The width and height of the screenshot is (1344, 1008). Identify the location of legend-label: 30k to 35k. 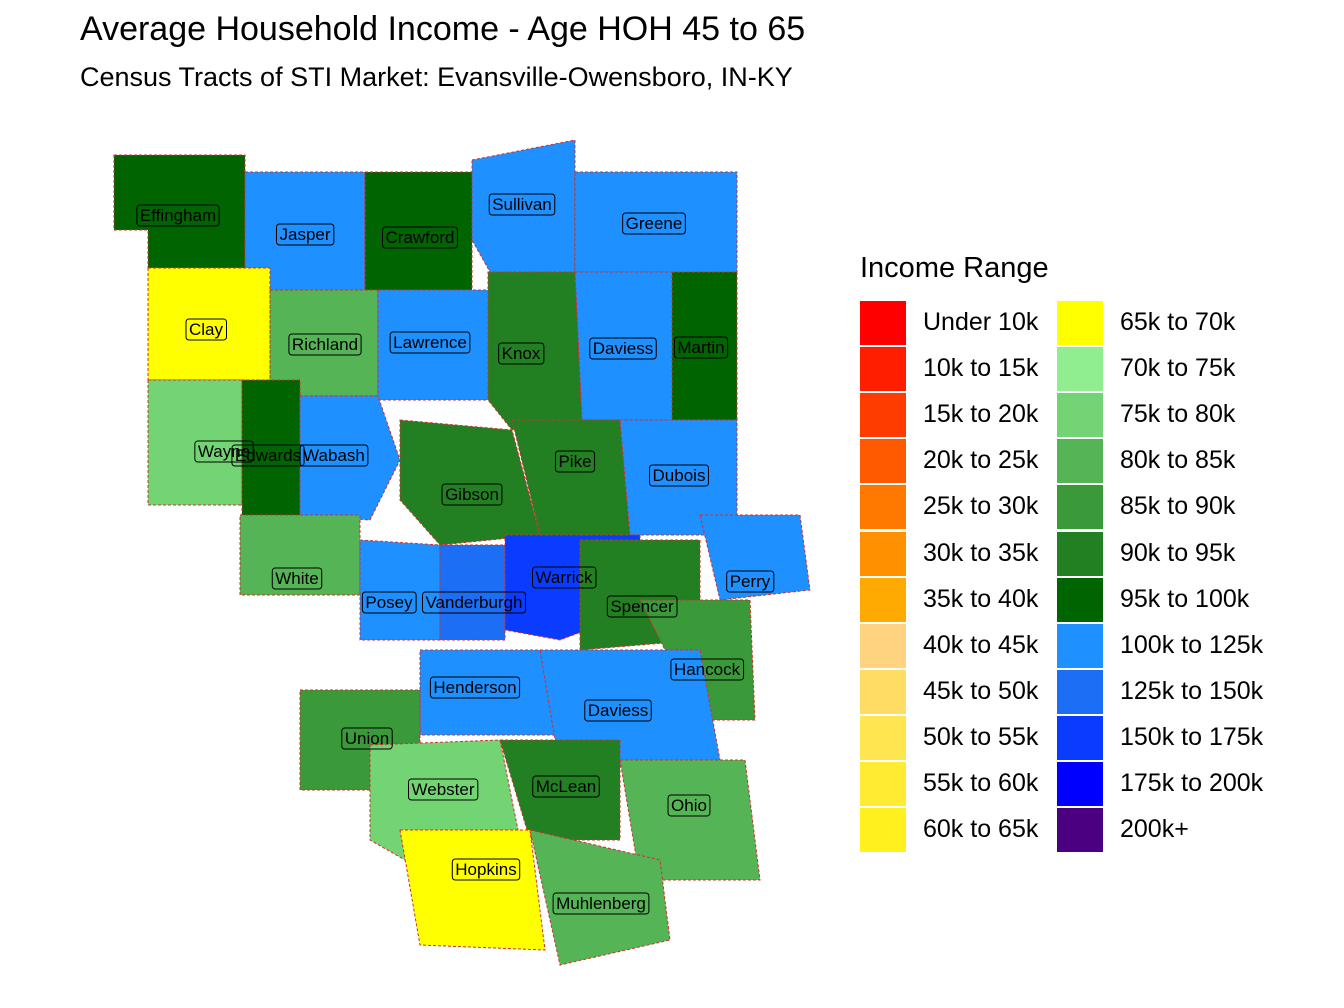
(981, 552).